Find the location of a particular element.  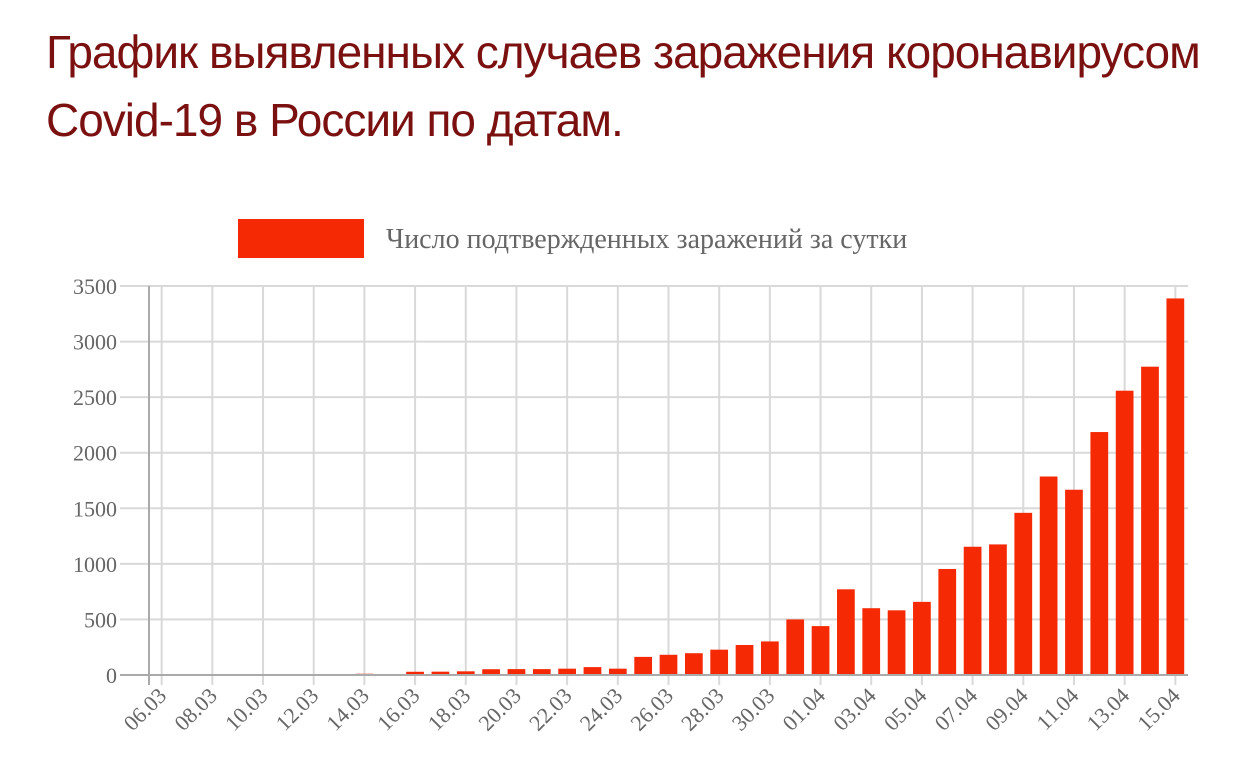

x-tick-label: 22.03 is located at coordinates (550, 709).